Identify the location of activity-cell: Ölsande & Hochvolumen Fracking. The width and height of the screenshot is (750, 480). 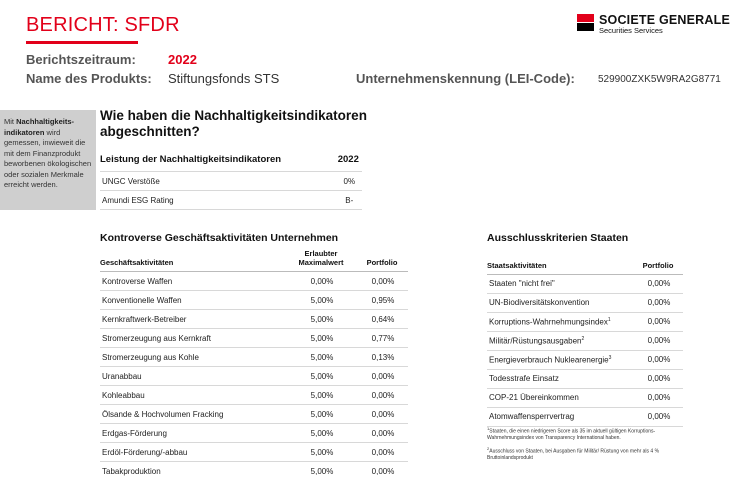
(193, 414).